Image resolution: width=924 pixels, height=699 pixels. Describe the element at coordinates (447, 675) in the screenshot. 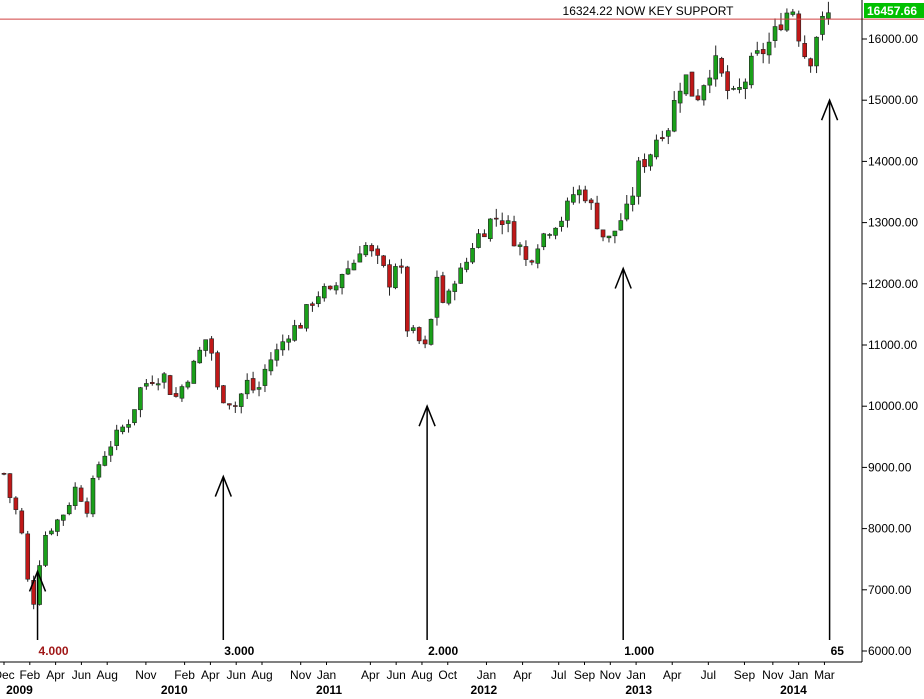

I see `x-tick-label: Oct` at that location.